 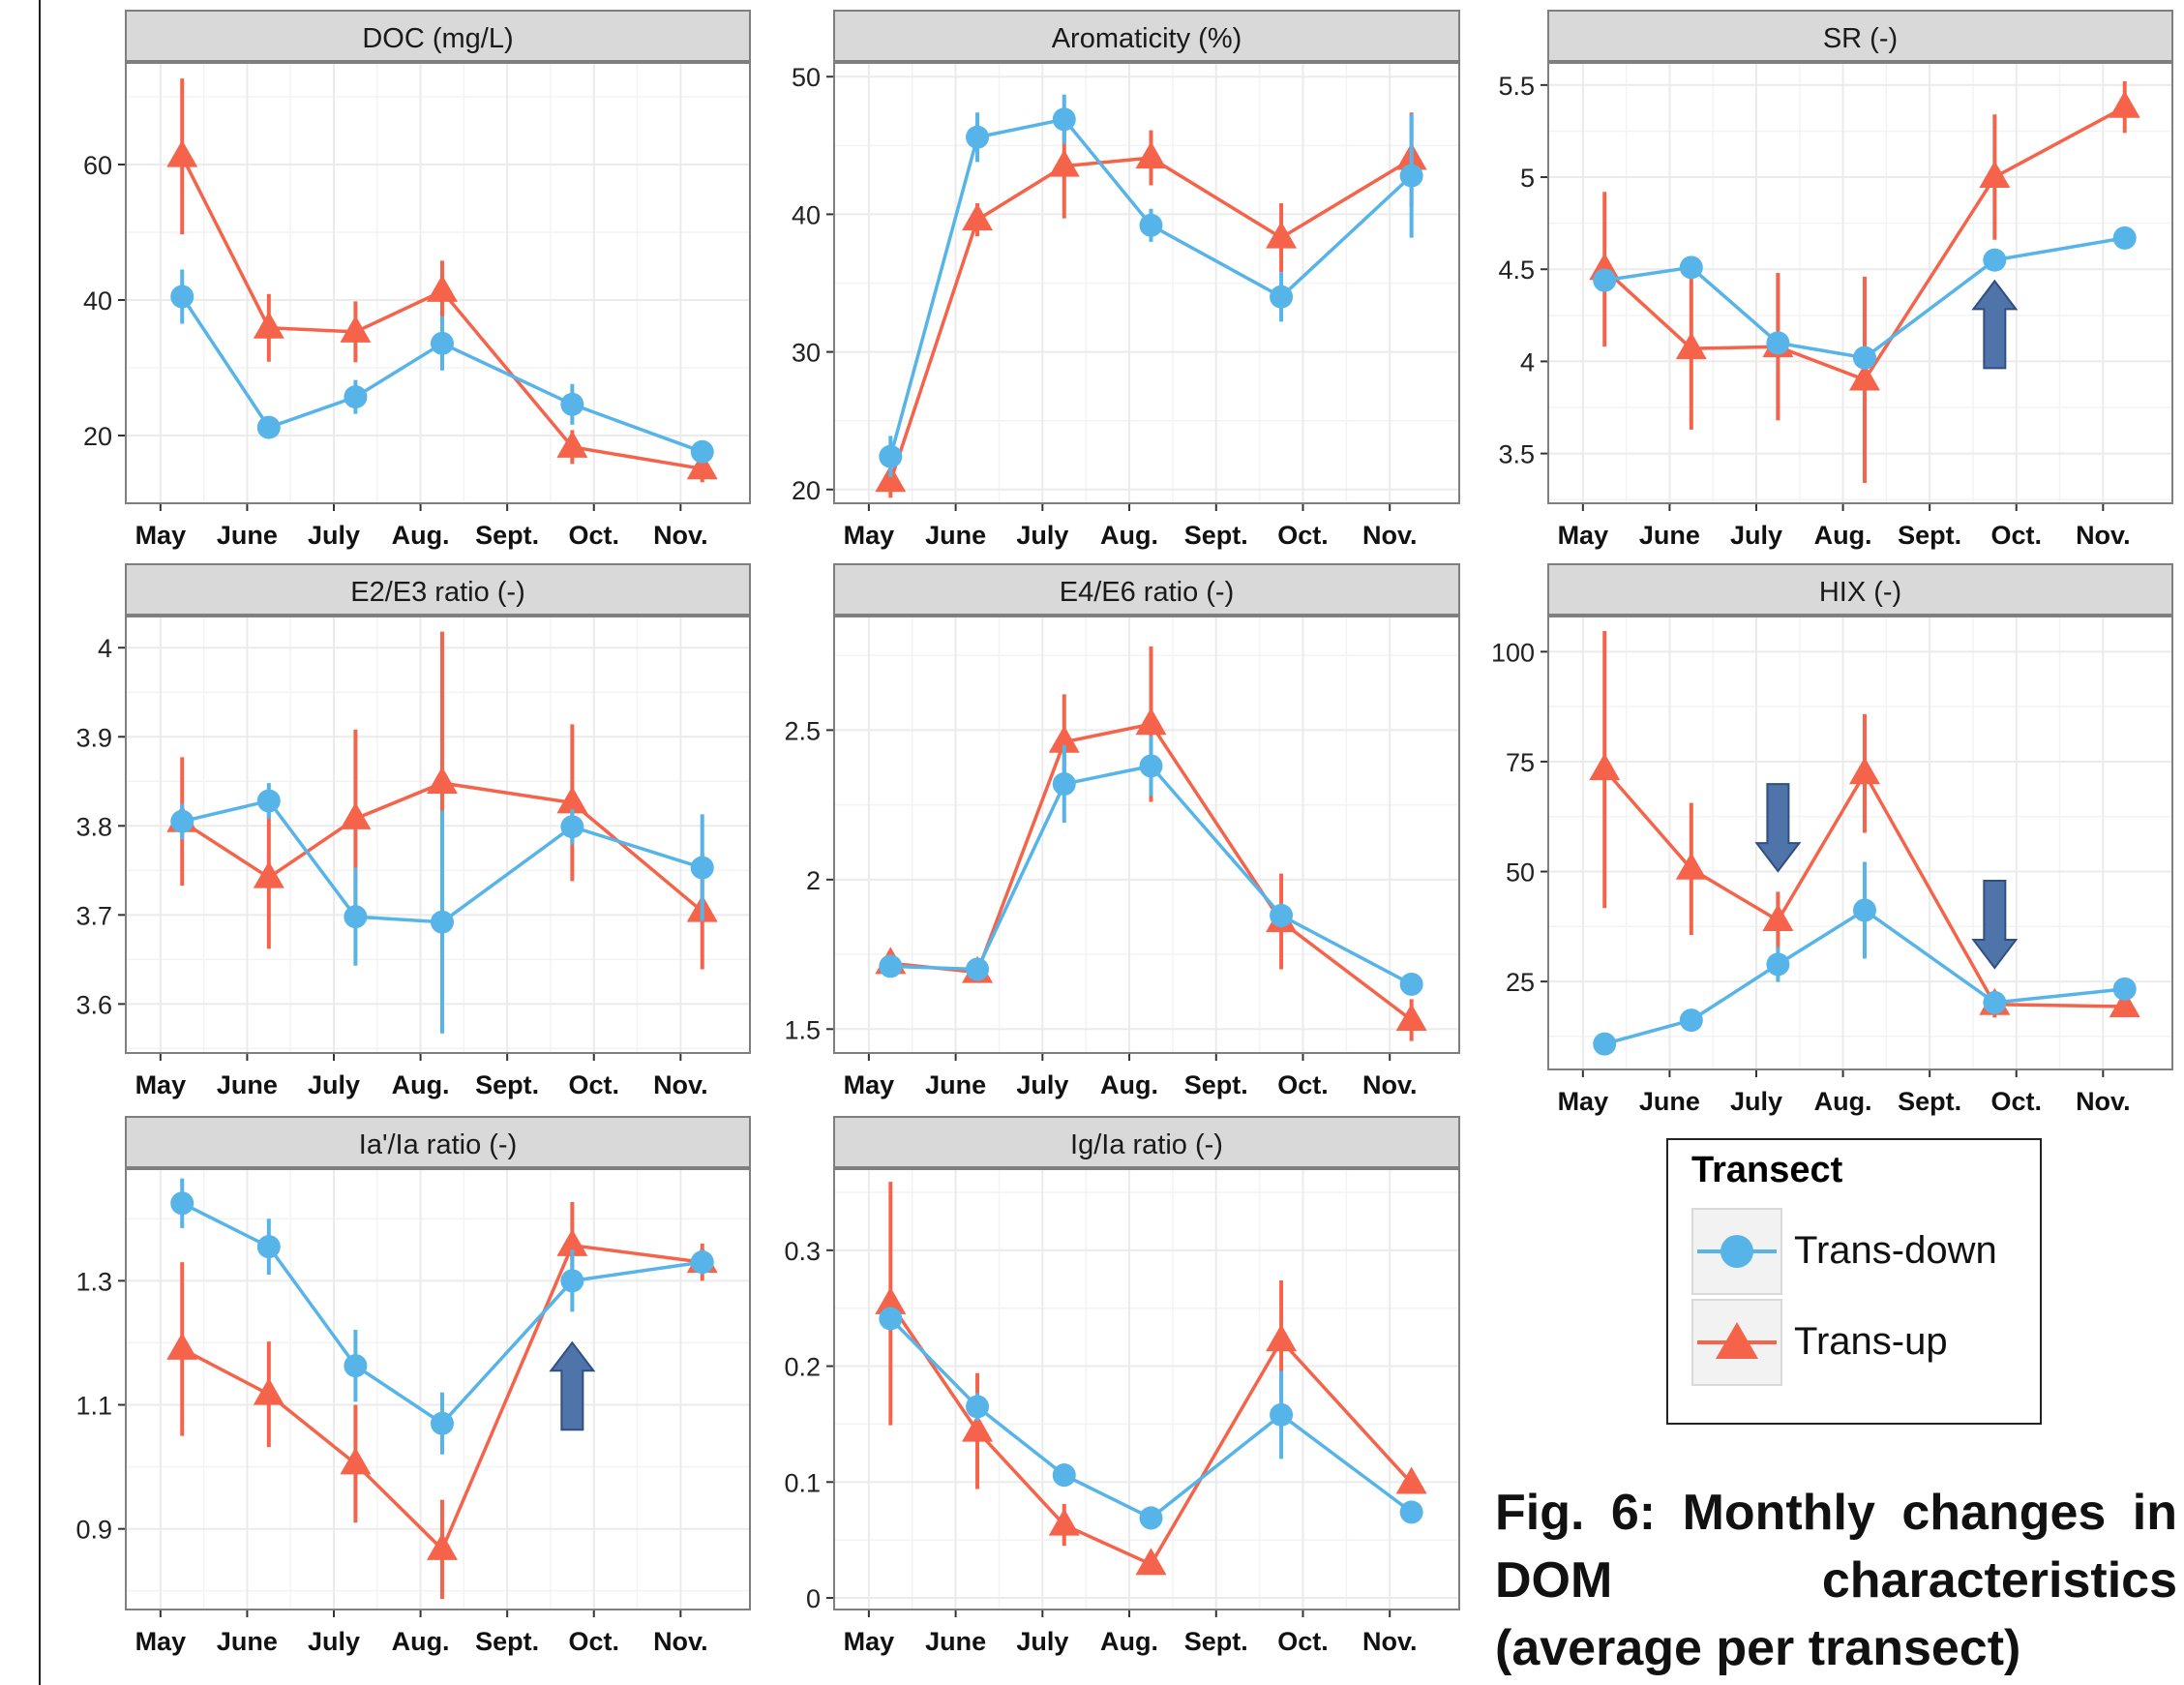 What do you see at coordinates (1896, 1250) in the screenshot?
I see `legend-label-trans-down: Trans-down` at bounding box center [1896, 1250].